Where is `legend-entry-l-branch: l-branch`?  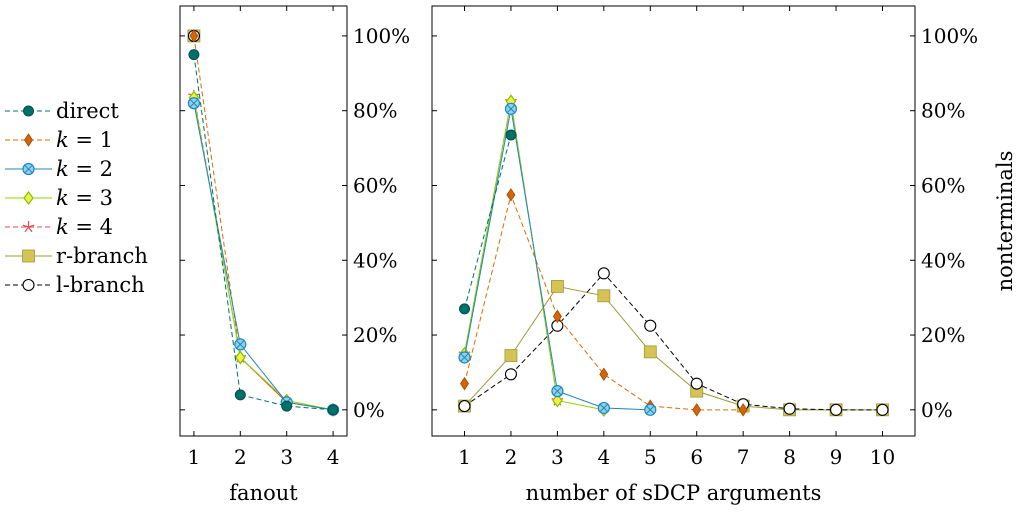 legend-entry-l-branch: l-branch is located at coordinates (75, 285).